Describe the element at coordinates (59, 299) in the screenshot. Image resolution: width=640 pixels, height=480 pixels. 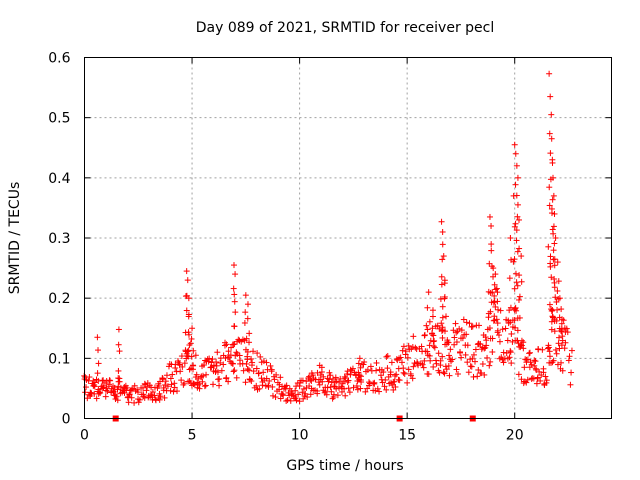
I see `y-tick-label: 0.2` at that location.